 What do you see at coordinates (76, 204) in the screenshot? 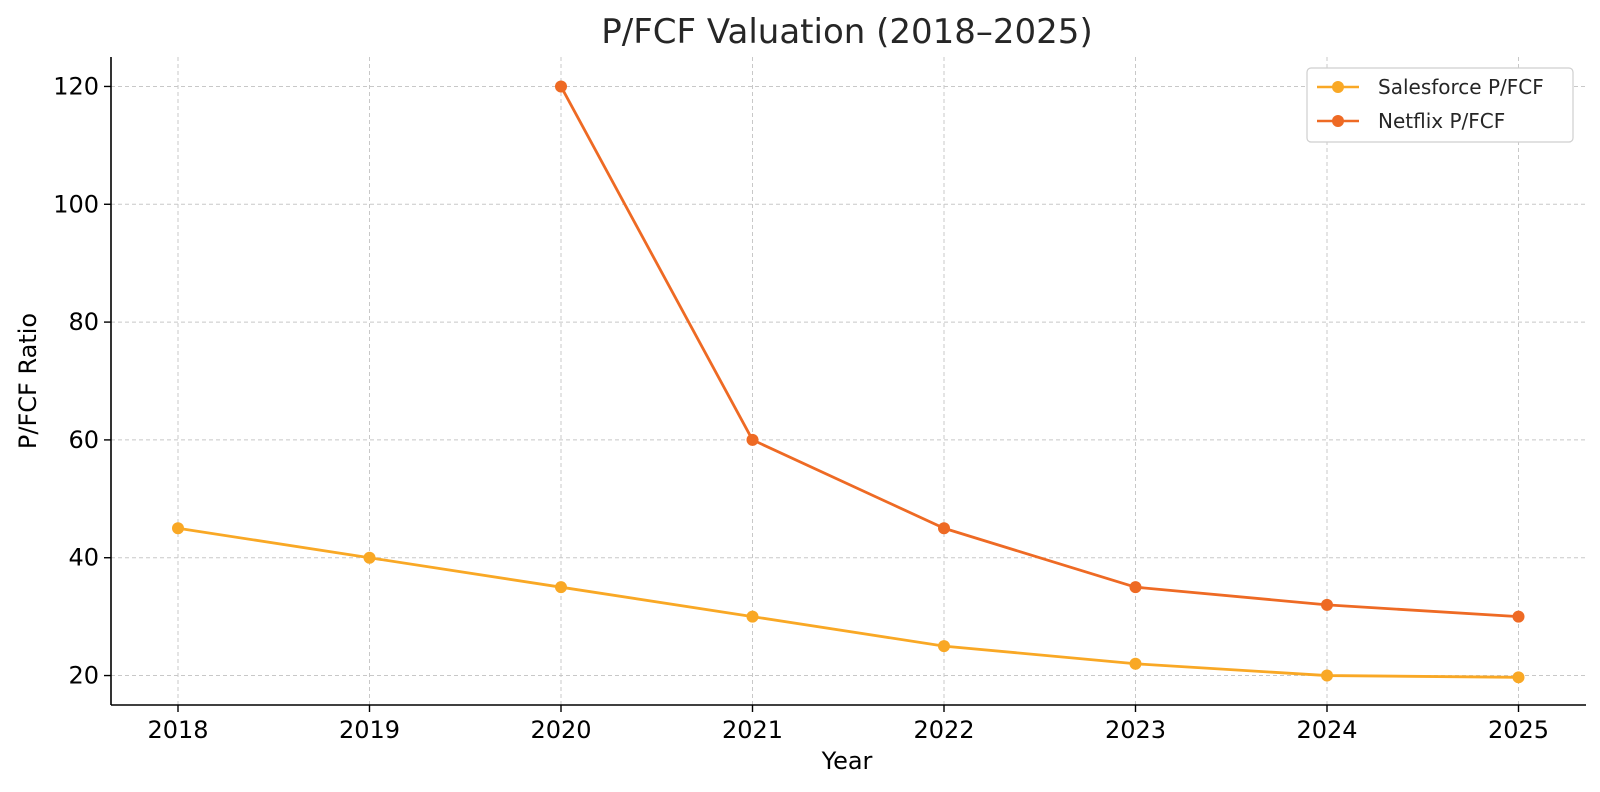
I see `y-tick-label: 100` at bounding box center [76, 204].